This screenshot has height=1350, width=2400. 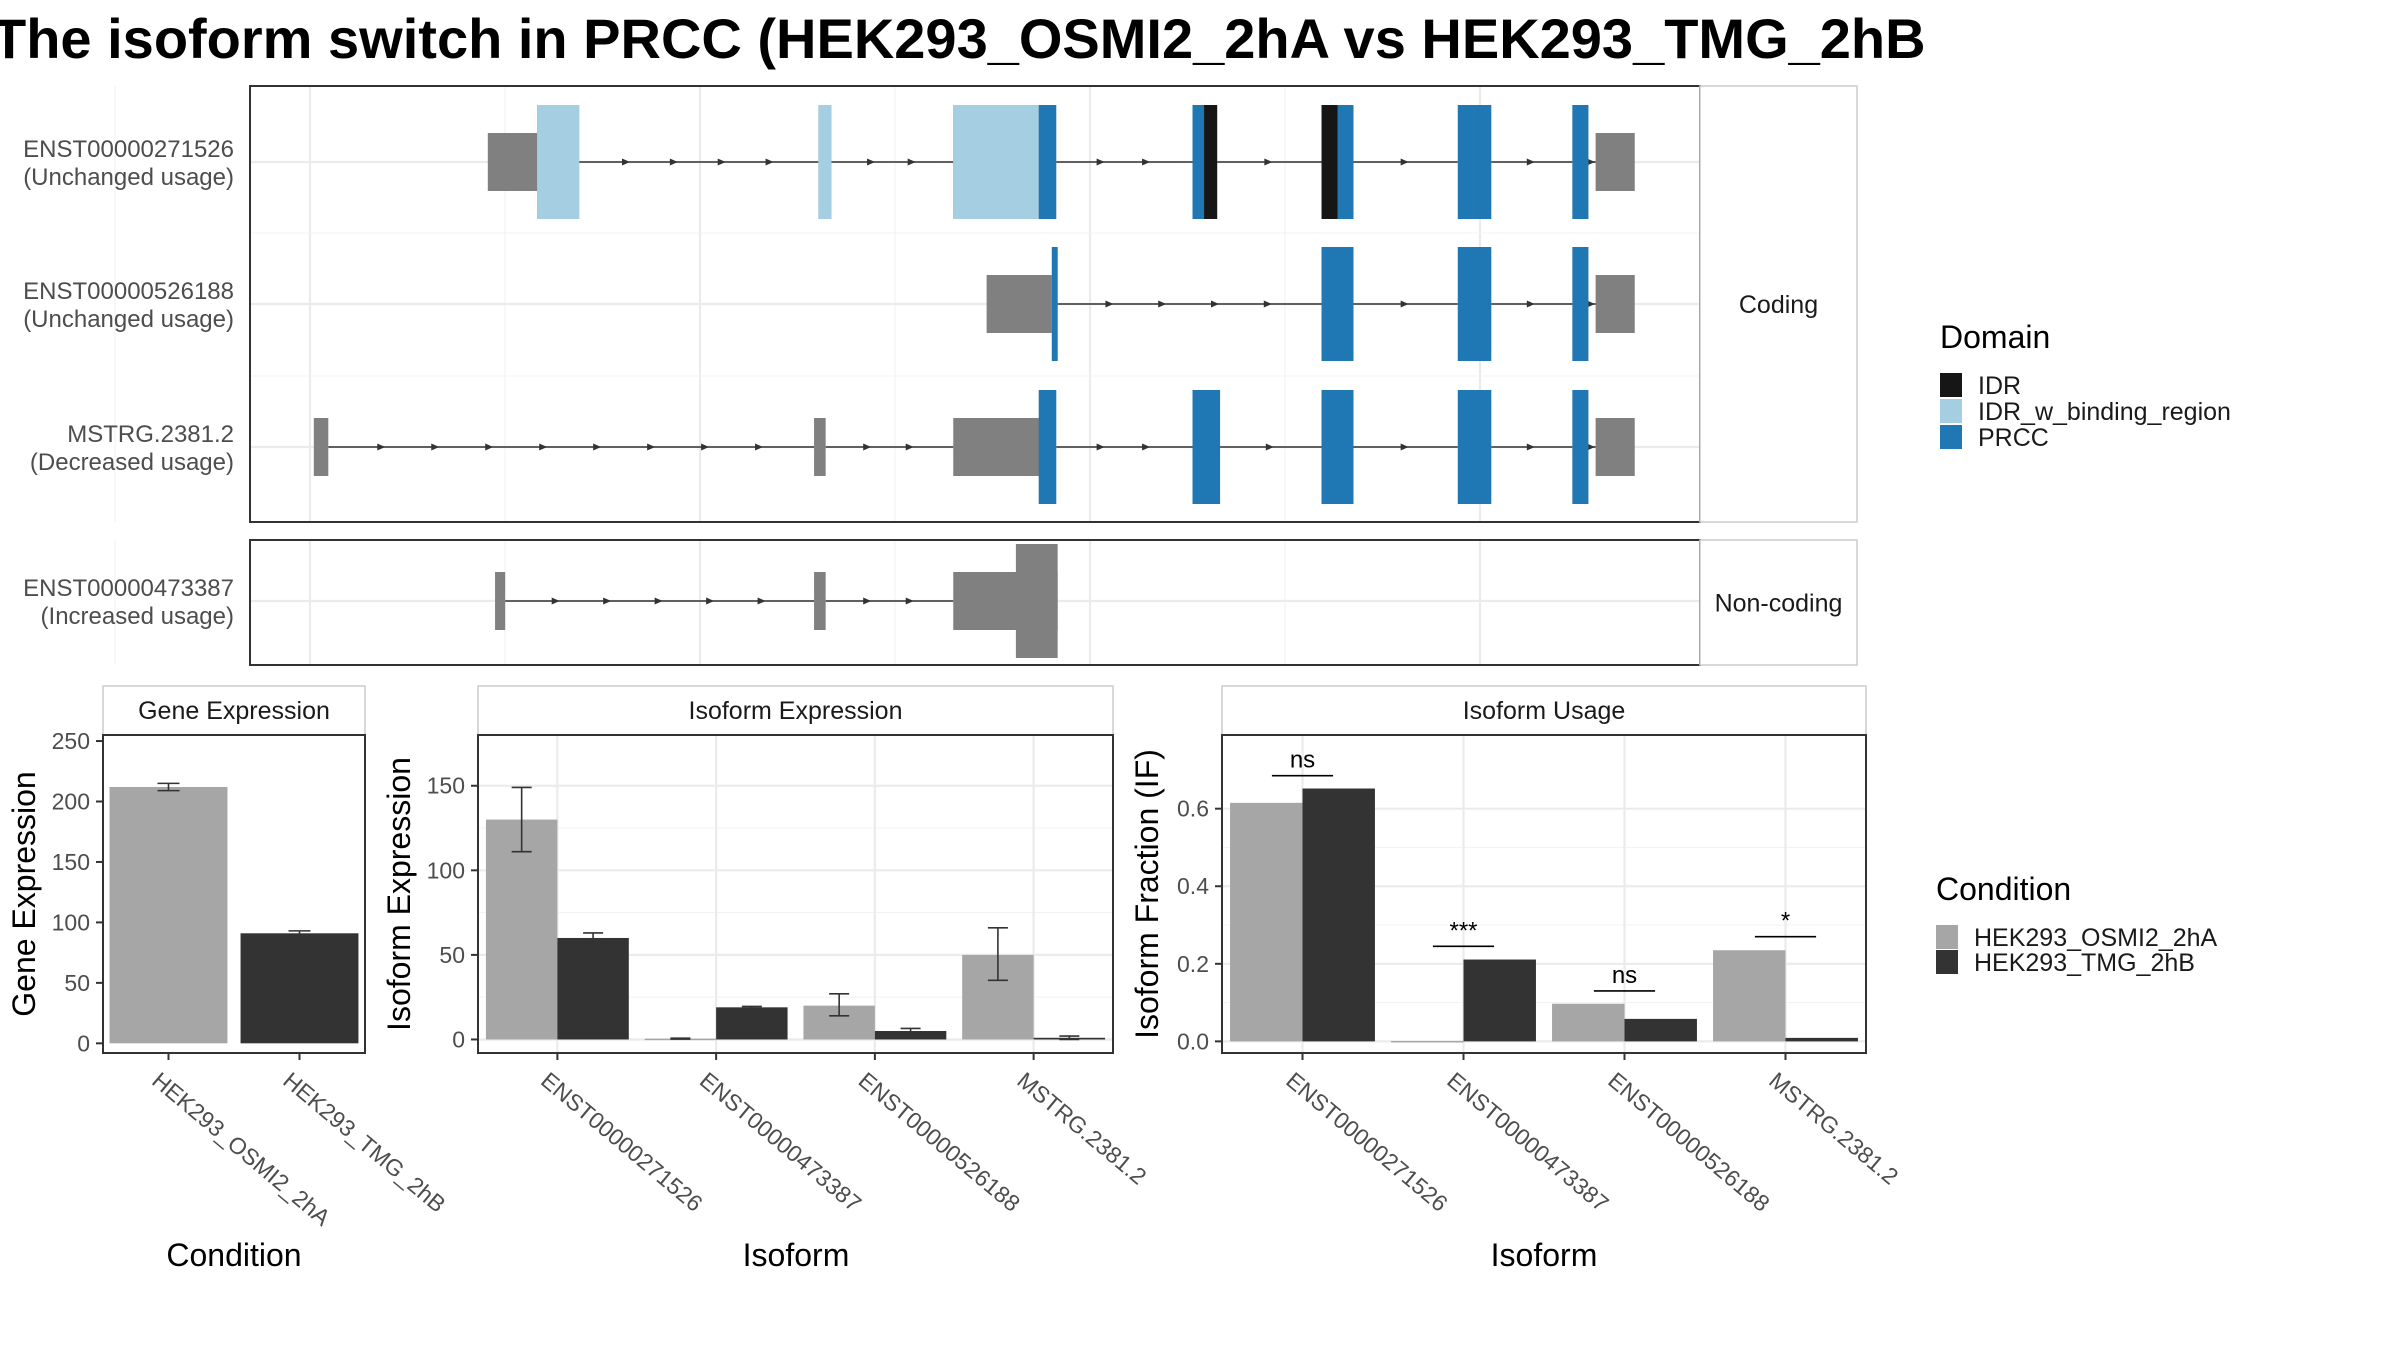 I want to click on y-tick-label: 100, so click(x=71, y=922).